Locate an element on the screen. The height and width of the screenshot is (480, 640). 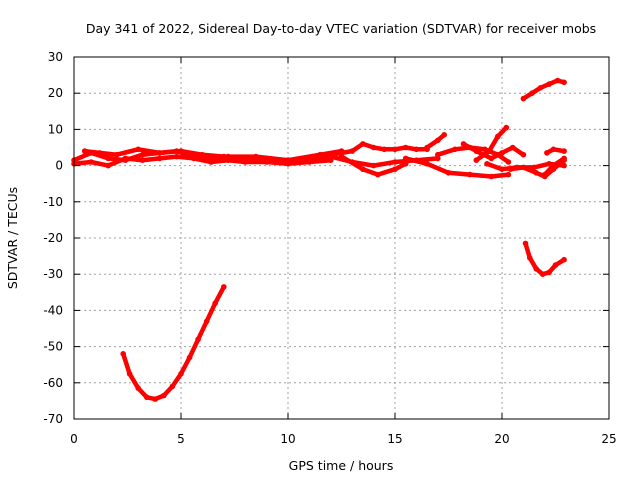
x-tick-label: 15 is located at coordinates (394, 439).